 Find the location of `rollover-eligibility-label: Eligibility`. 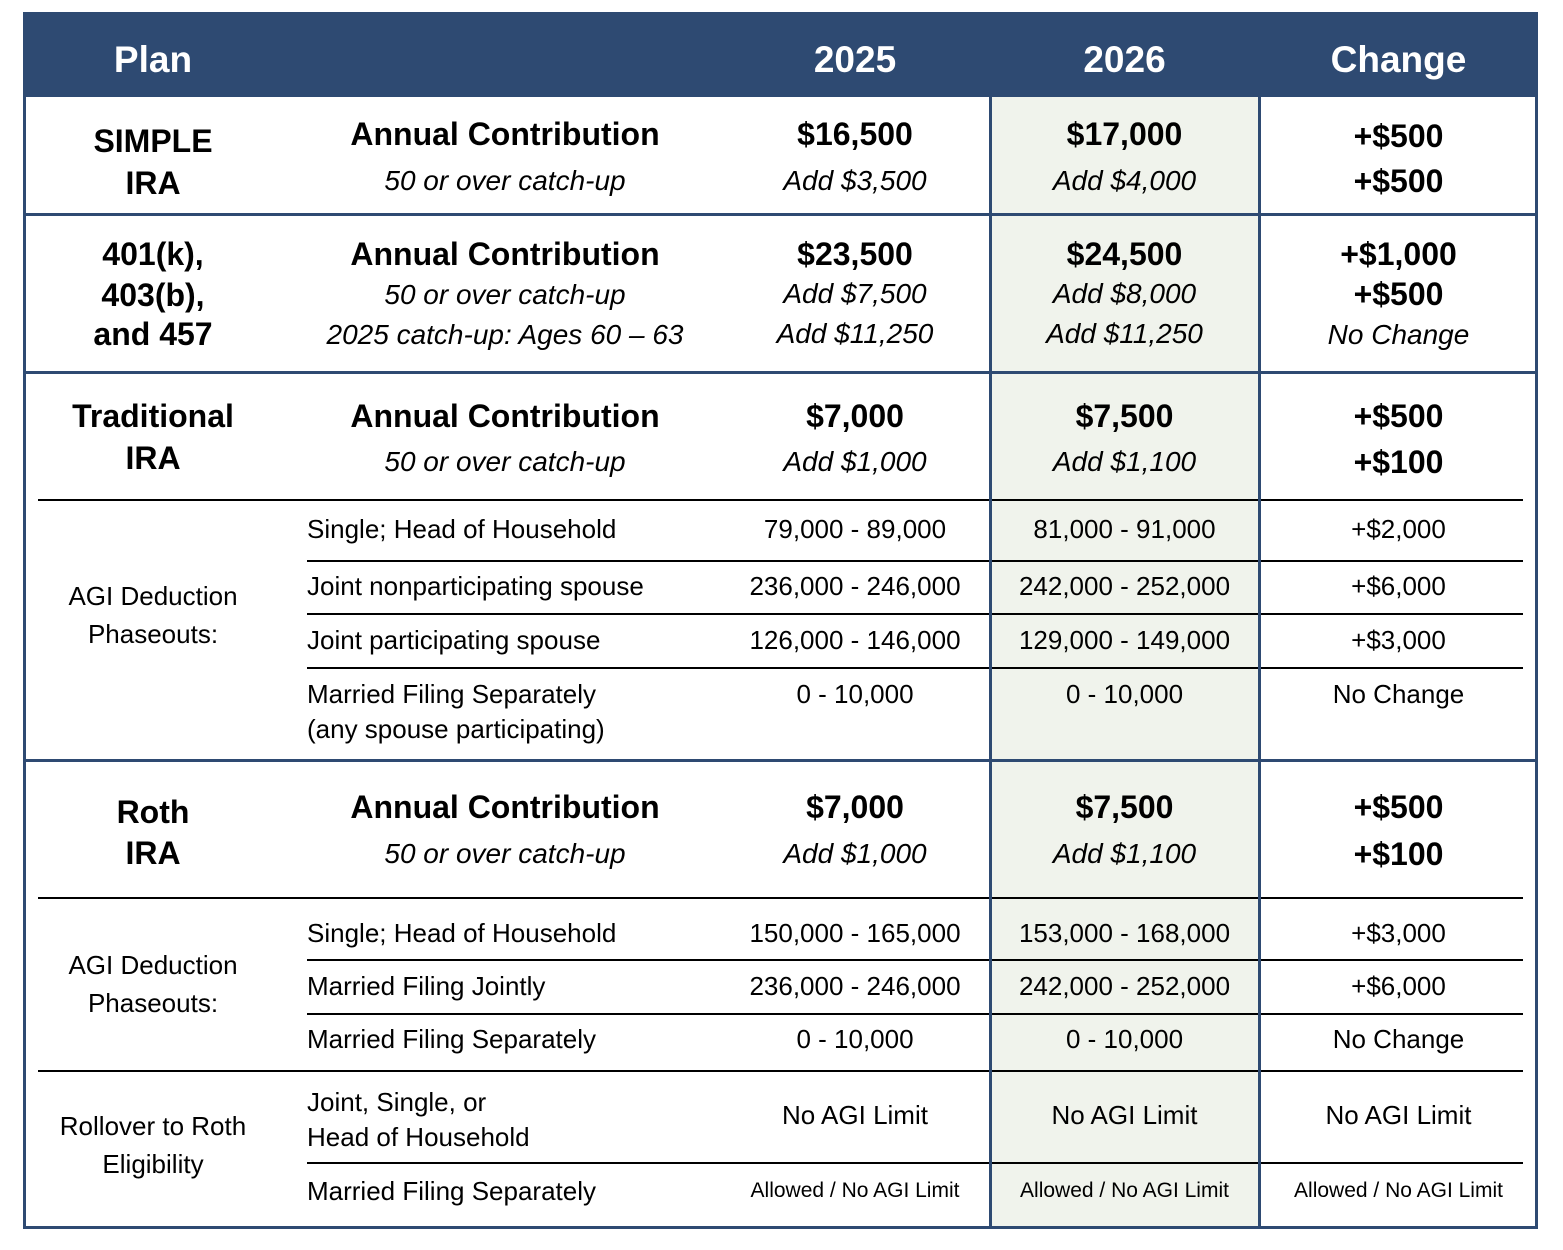

rollover-eligibility-label: Eligibility is located at coordinates (153, 1164).